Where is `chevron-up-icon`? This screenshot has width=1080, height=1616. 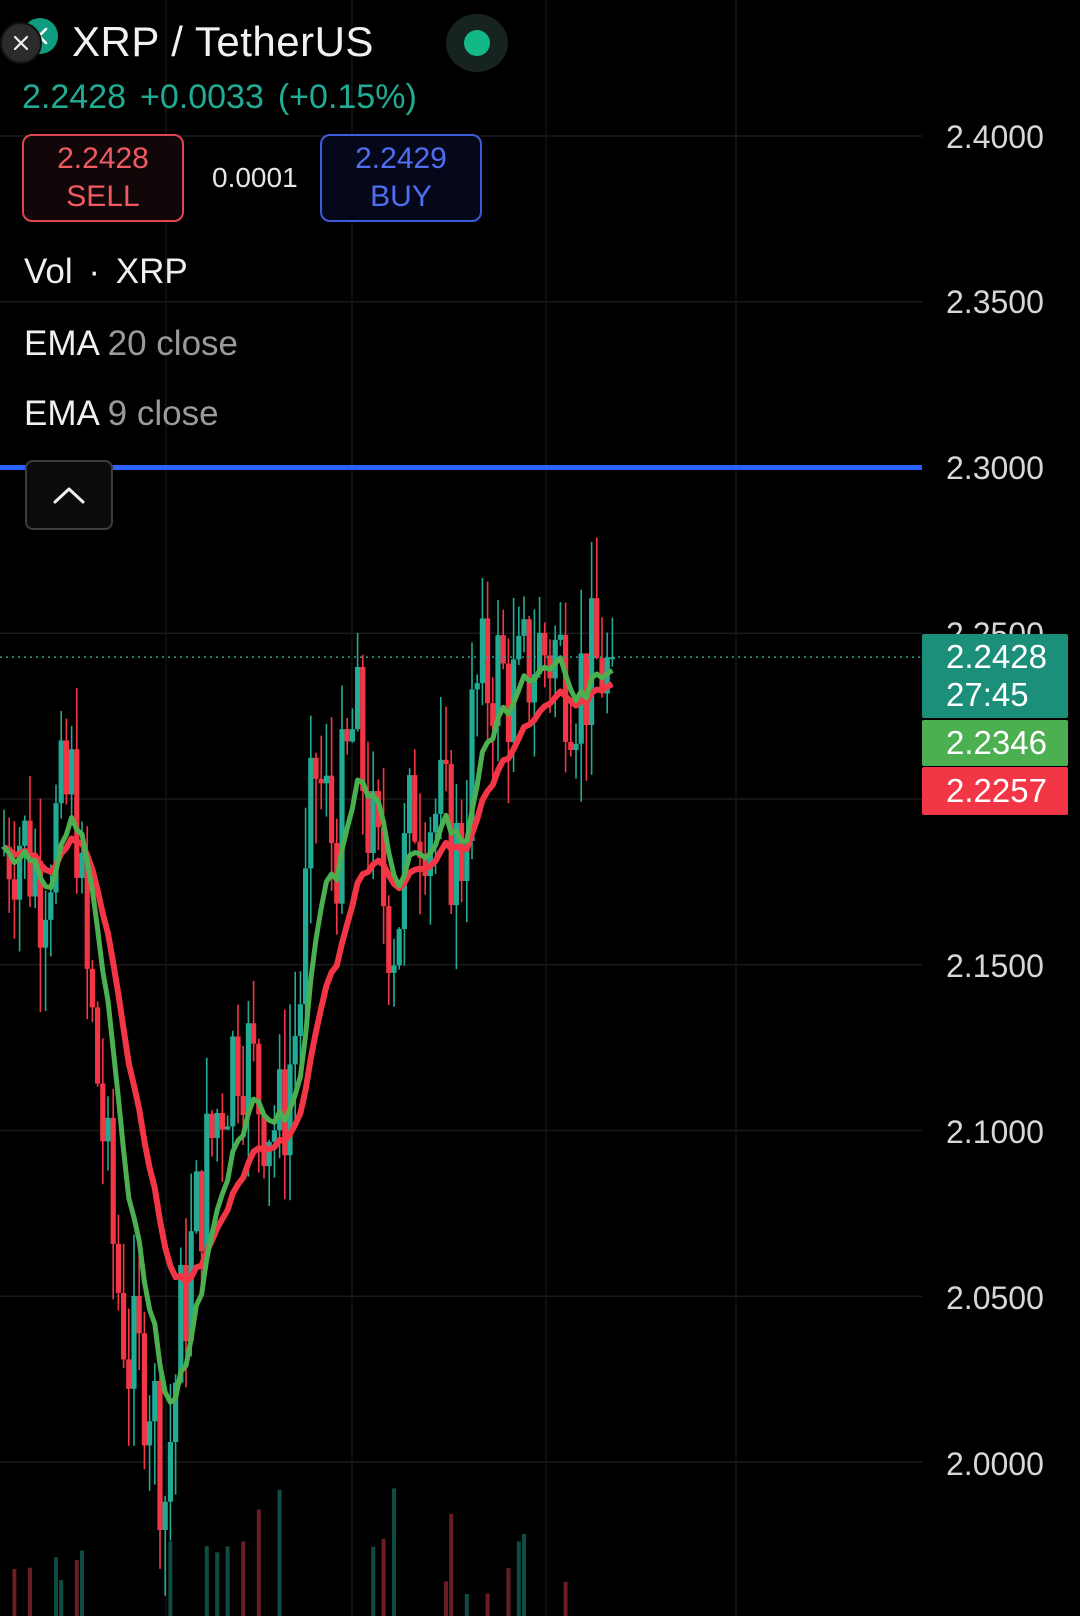
chevron-up-icon is located at coordinates (69, 495).